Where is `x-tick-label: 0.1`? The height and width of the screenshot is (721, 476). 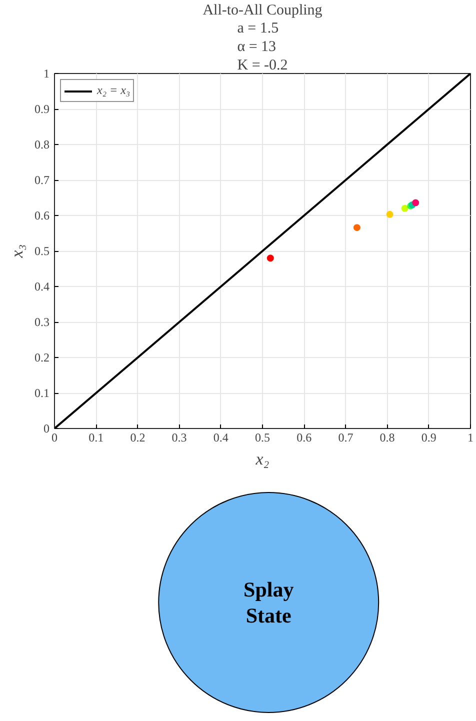 x-tick-label: 0.1 is located at coordinates (96, 437).